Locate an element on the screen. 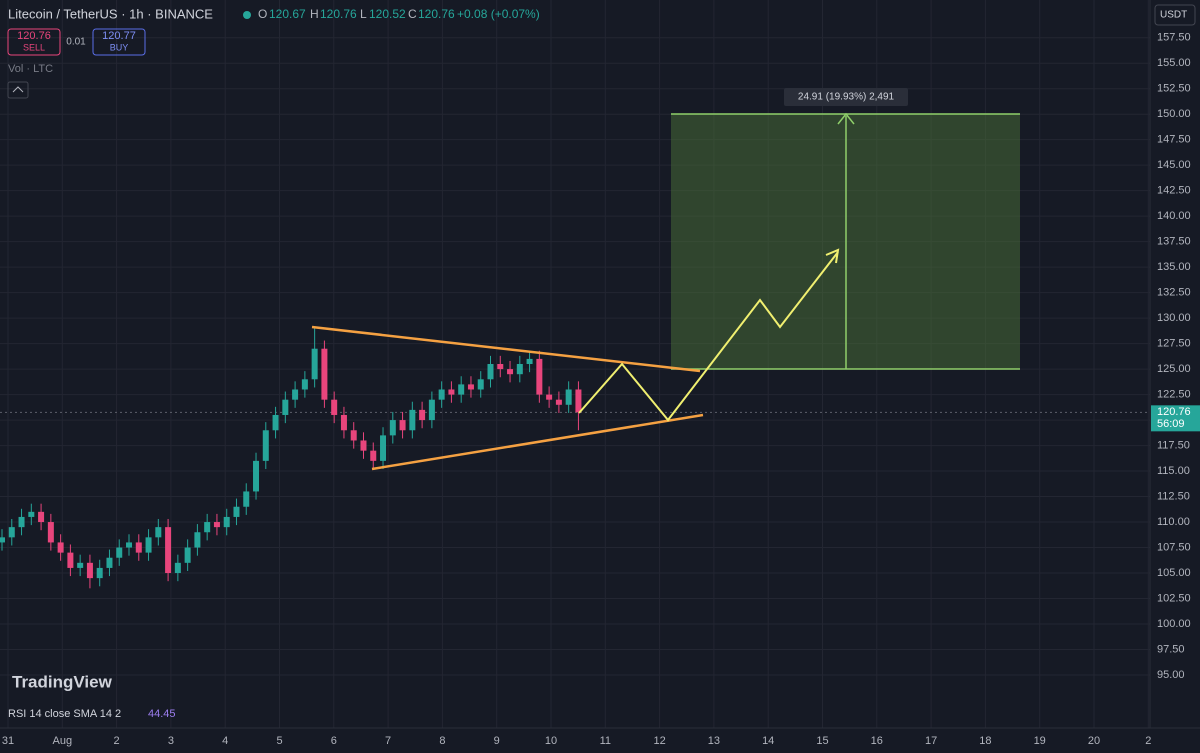  x-tick-label: 15 is located at coordinates (822, 741).